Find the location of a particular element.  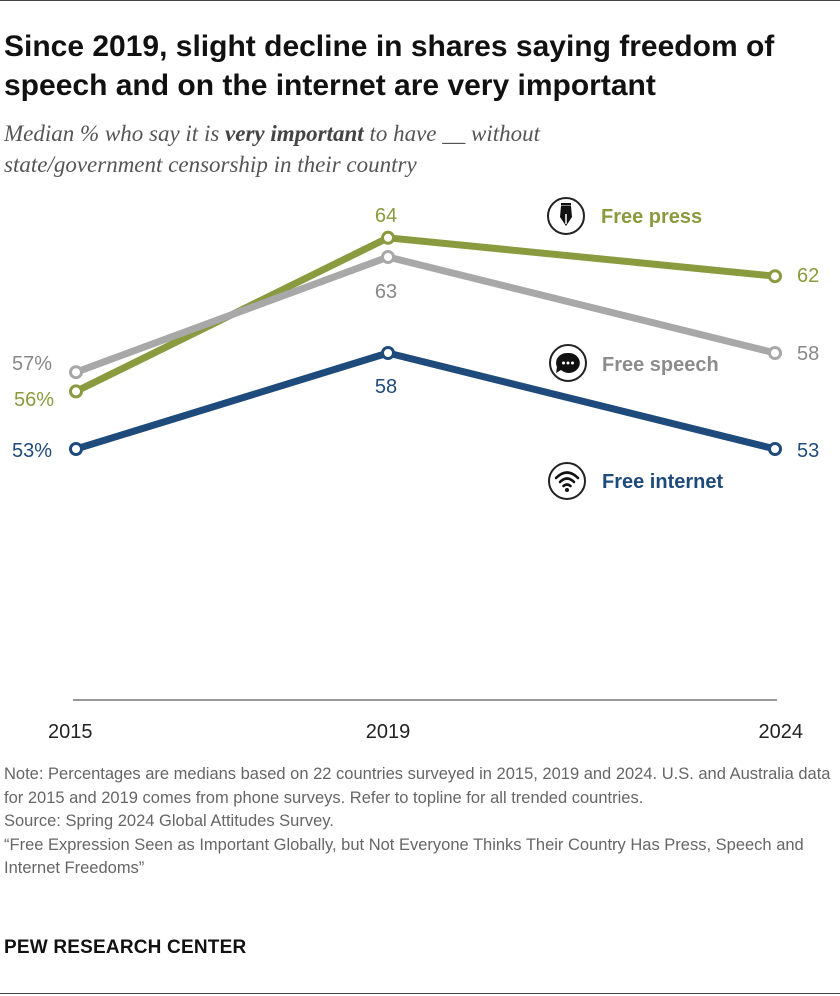

data-label-free-internet-2024: 53 is located at coordinates (808, 451).